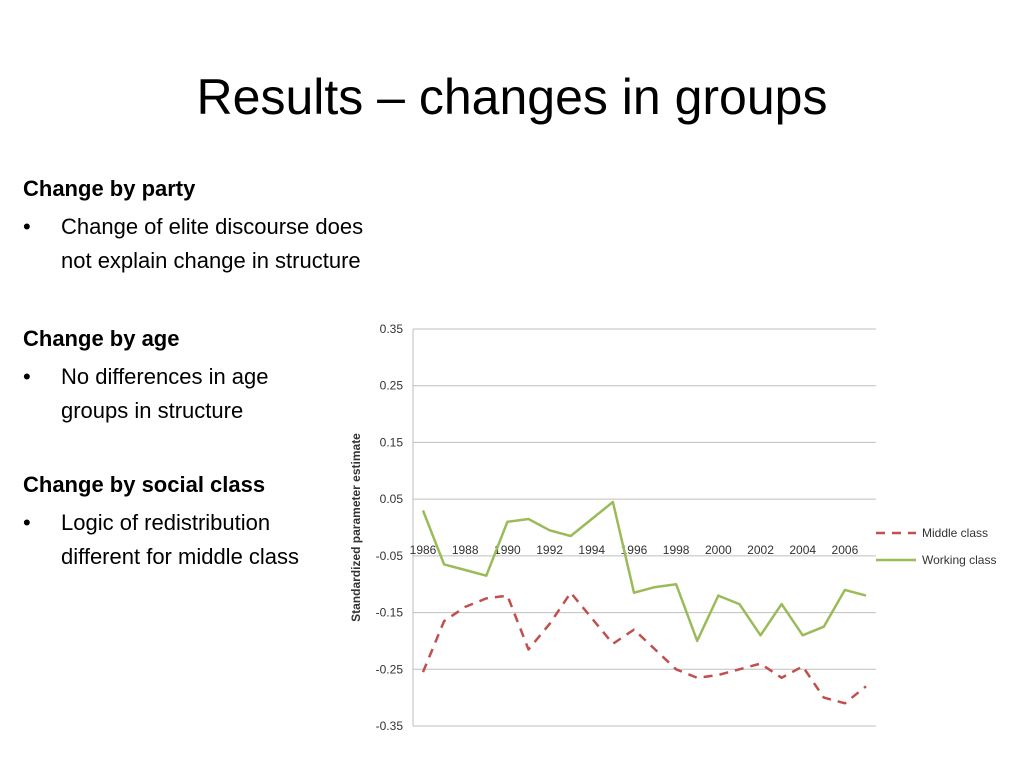 The height and width of the screenshot is (768, 1024). I want to click on x-tick-label: 2006, so click(845, 550).